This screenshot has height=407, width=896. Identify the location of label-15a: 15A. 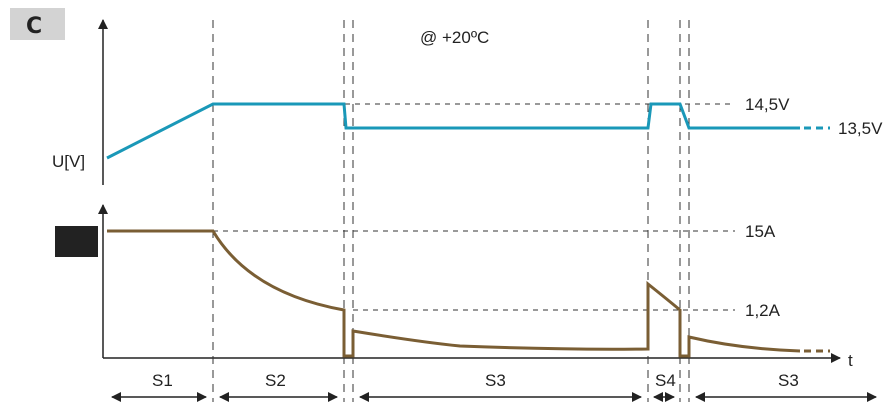
(760, 231).